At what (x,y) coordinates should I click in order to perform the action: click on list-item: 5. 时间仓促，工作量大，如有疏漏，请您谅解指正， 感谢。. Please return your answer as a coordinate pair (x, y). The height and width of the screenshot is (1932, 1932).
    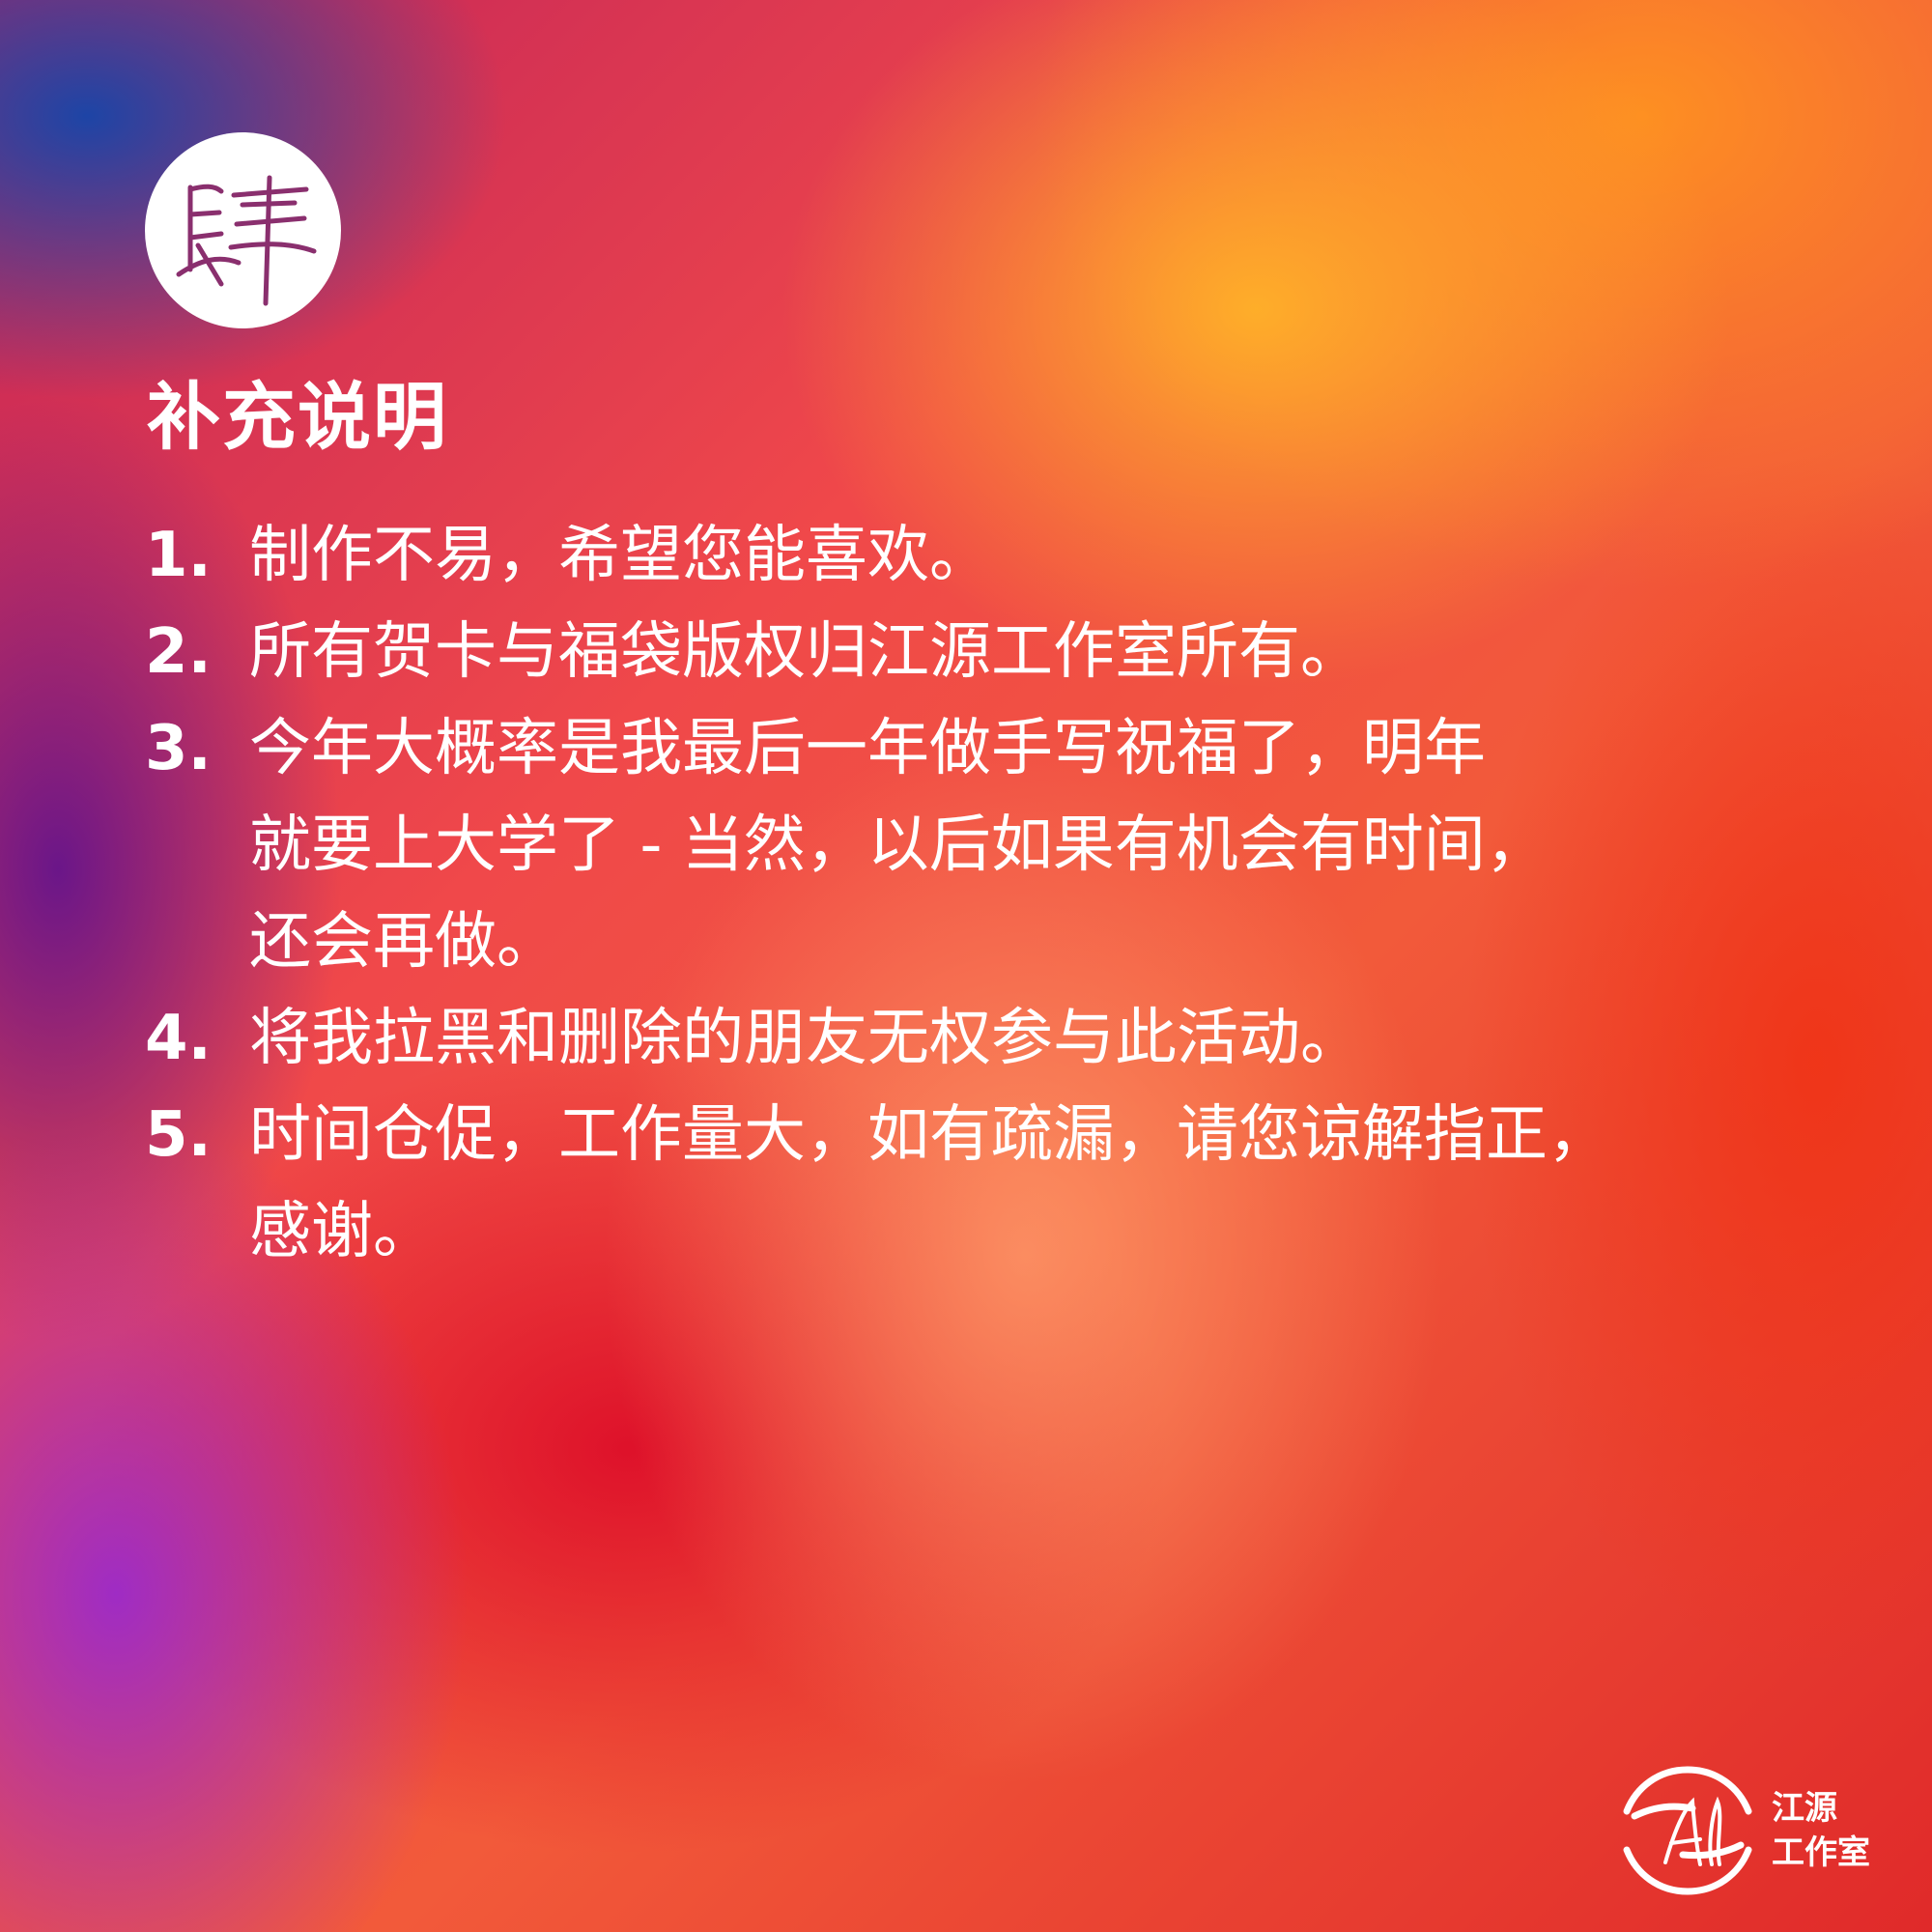
    Looking at the image, I should click on (975, 1183).